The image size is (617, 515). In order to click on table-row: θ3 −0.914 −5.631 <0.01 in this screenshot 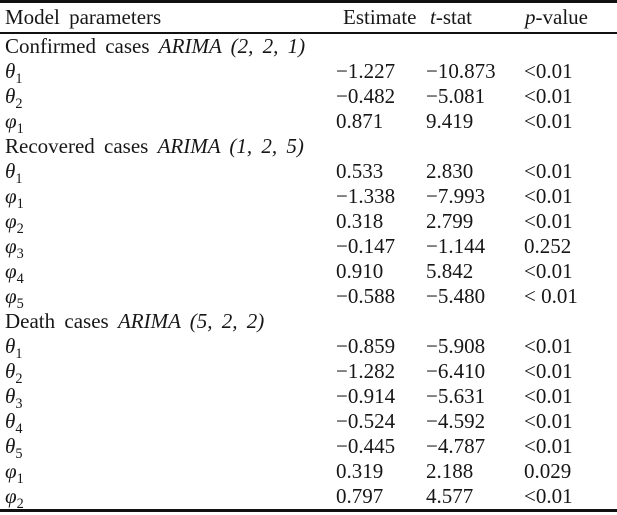, I will do `click(308, 396)`.